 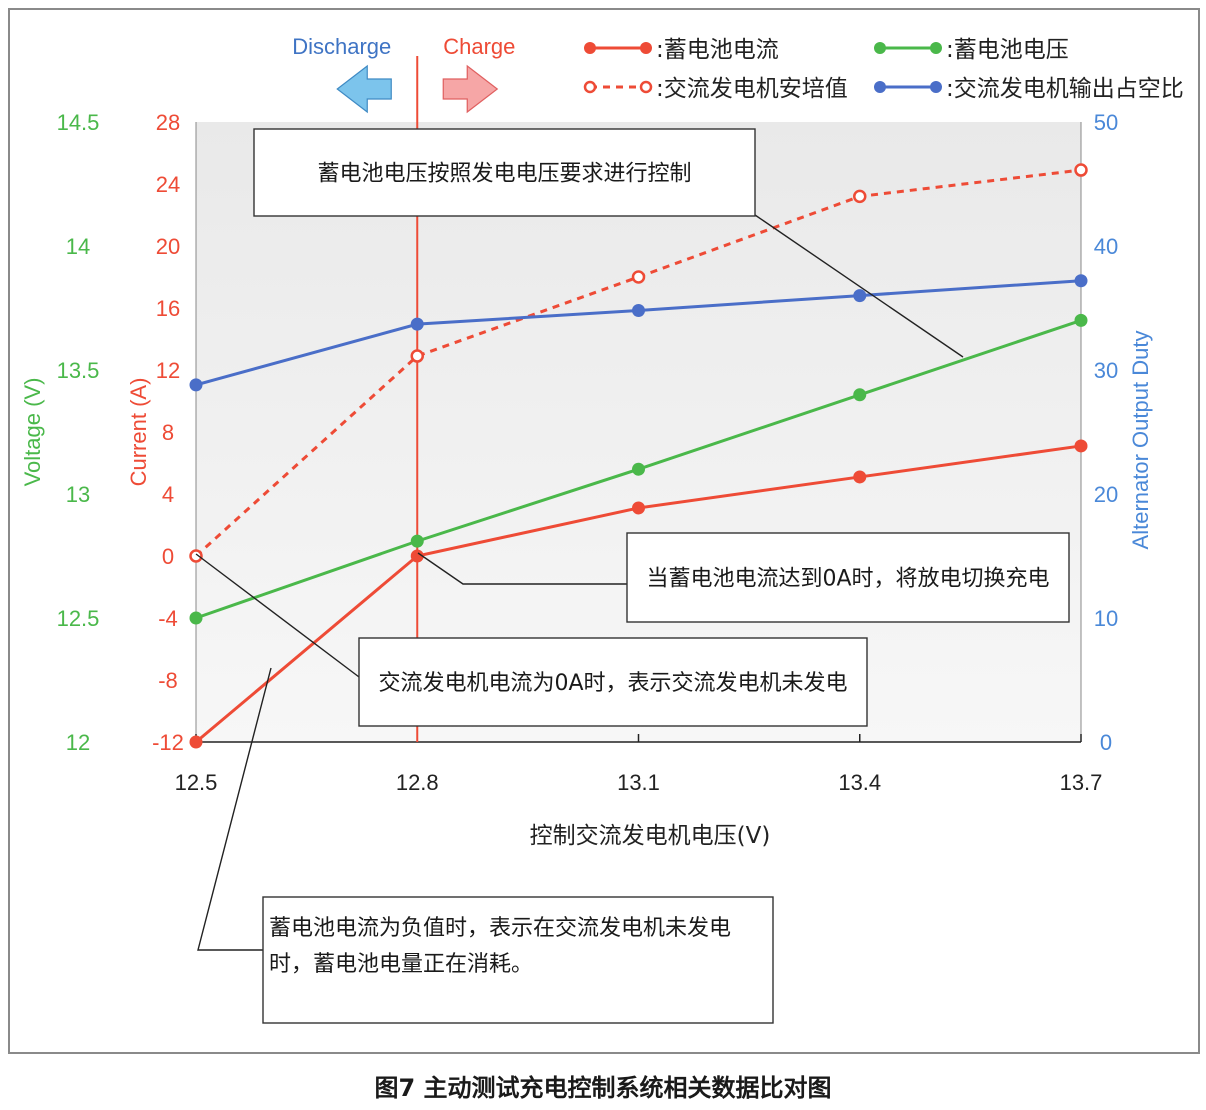 I want to click on discharge-arrow-icon, so click(x=364, y=89).